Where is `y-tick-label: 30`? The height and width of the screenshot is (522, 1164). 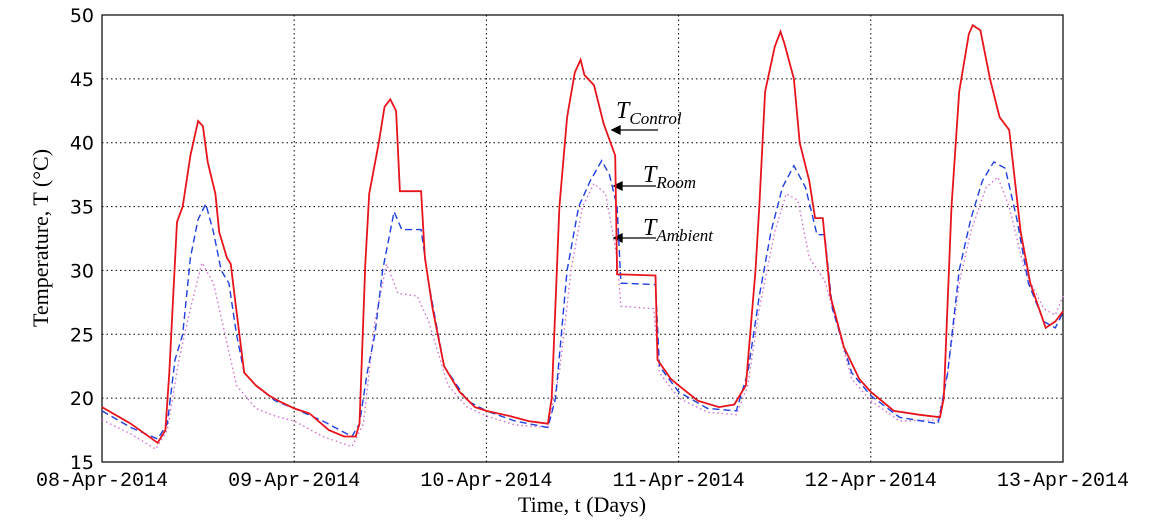
y-tick-label: 30 is located at coordinates (82, 271).